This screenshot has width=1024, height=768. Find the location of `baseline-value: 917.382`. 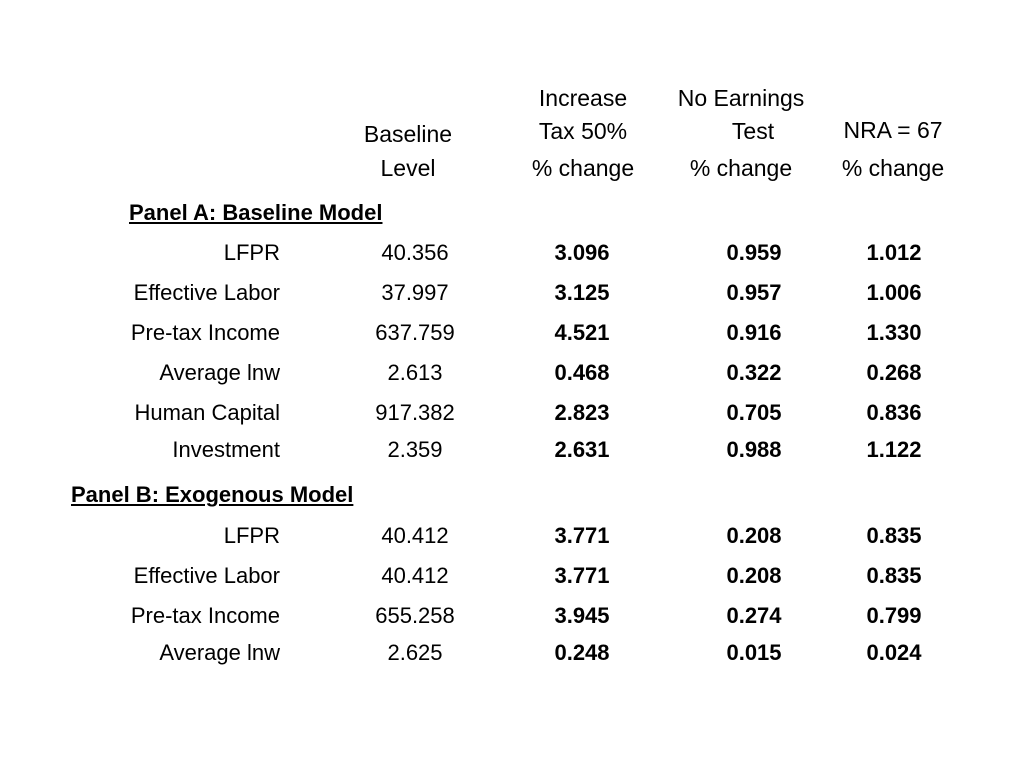

baseline-value: 917.382 is located at coordinates (415, 412).